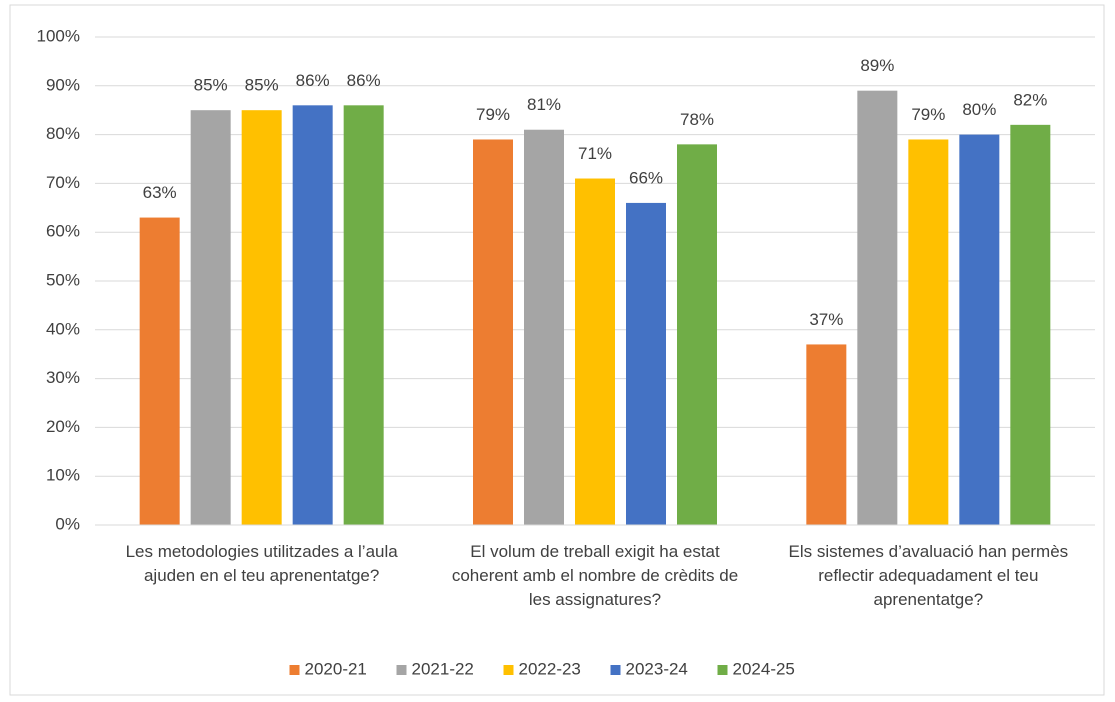  Describe the element at coordinates (443, 668) in the screenshot. I see `legend-label: 2021-22` at that location.